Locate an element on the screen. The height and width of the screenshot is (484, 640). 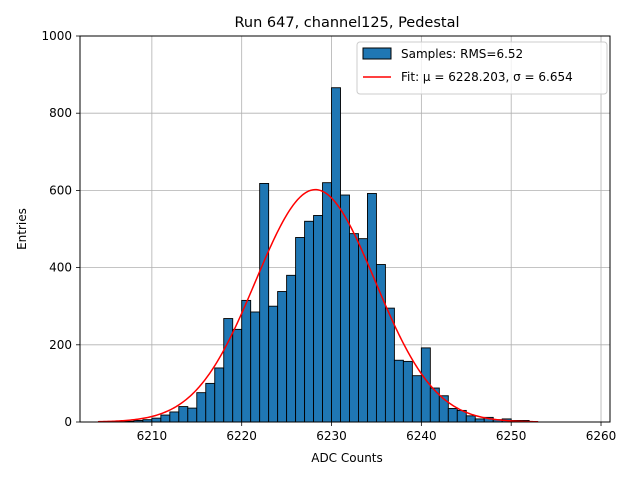
y-tick-label: 0 is located at coordinates (68, 422).